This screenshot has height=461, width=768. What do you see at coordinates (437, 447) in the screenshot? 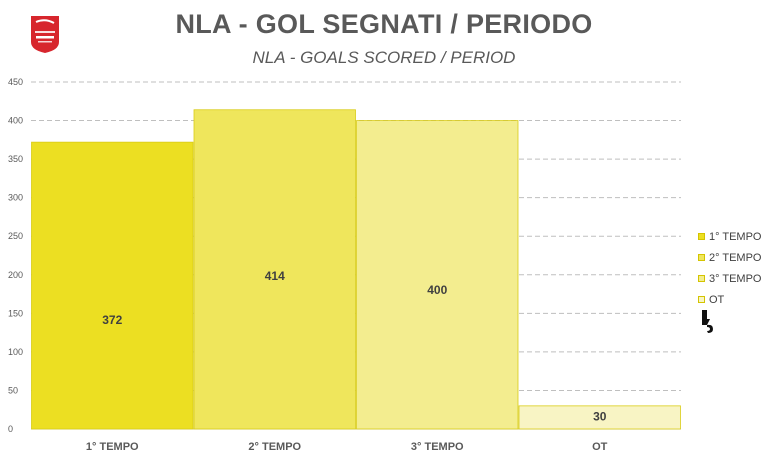
I see `x-tick-label: 3° TEMPO` at bounding box center [437, 447].